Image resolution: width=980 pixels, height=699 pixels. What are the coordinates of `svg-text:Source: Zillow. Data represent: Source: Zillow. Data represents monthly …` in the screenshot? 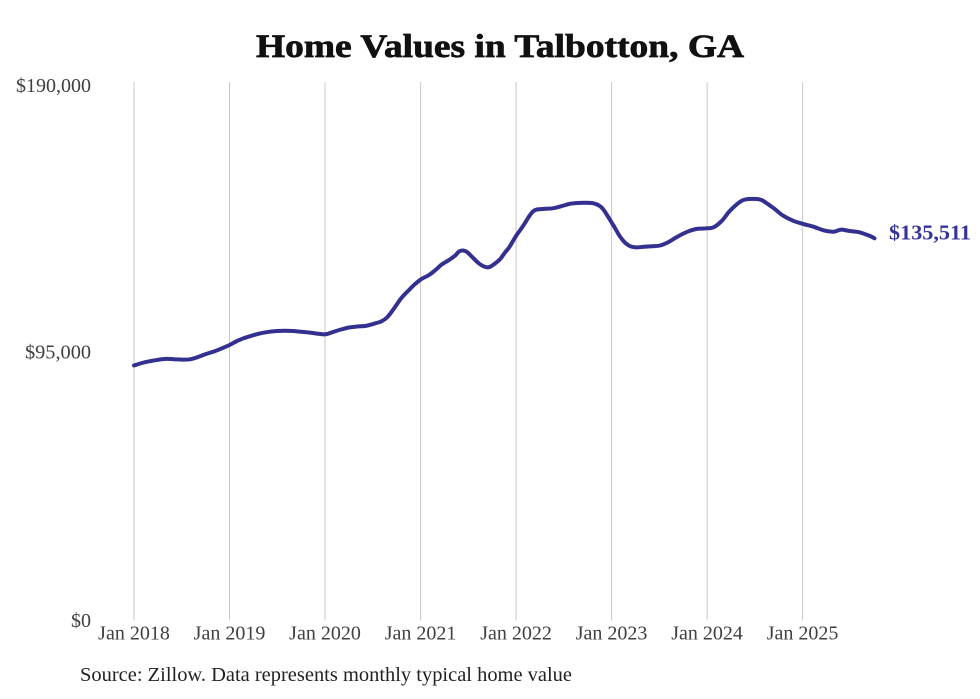 It's located at (326, 675).